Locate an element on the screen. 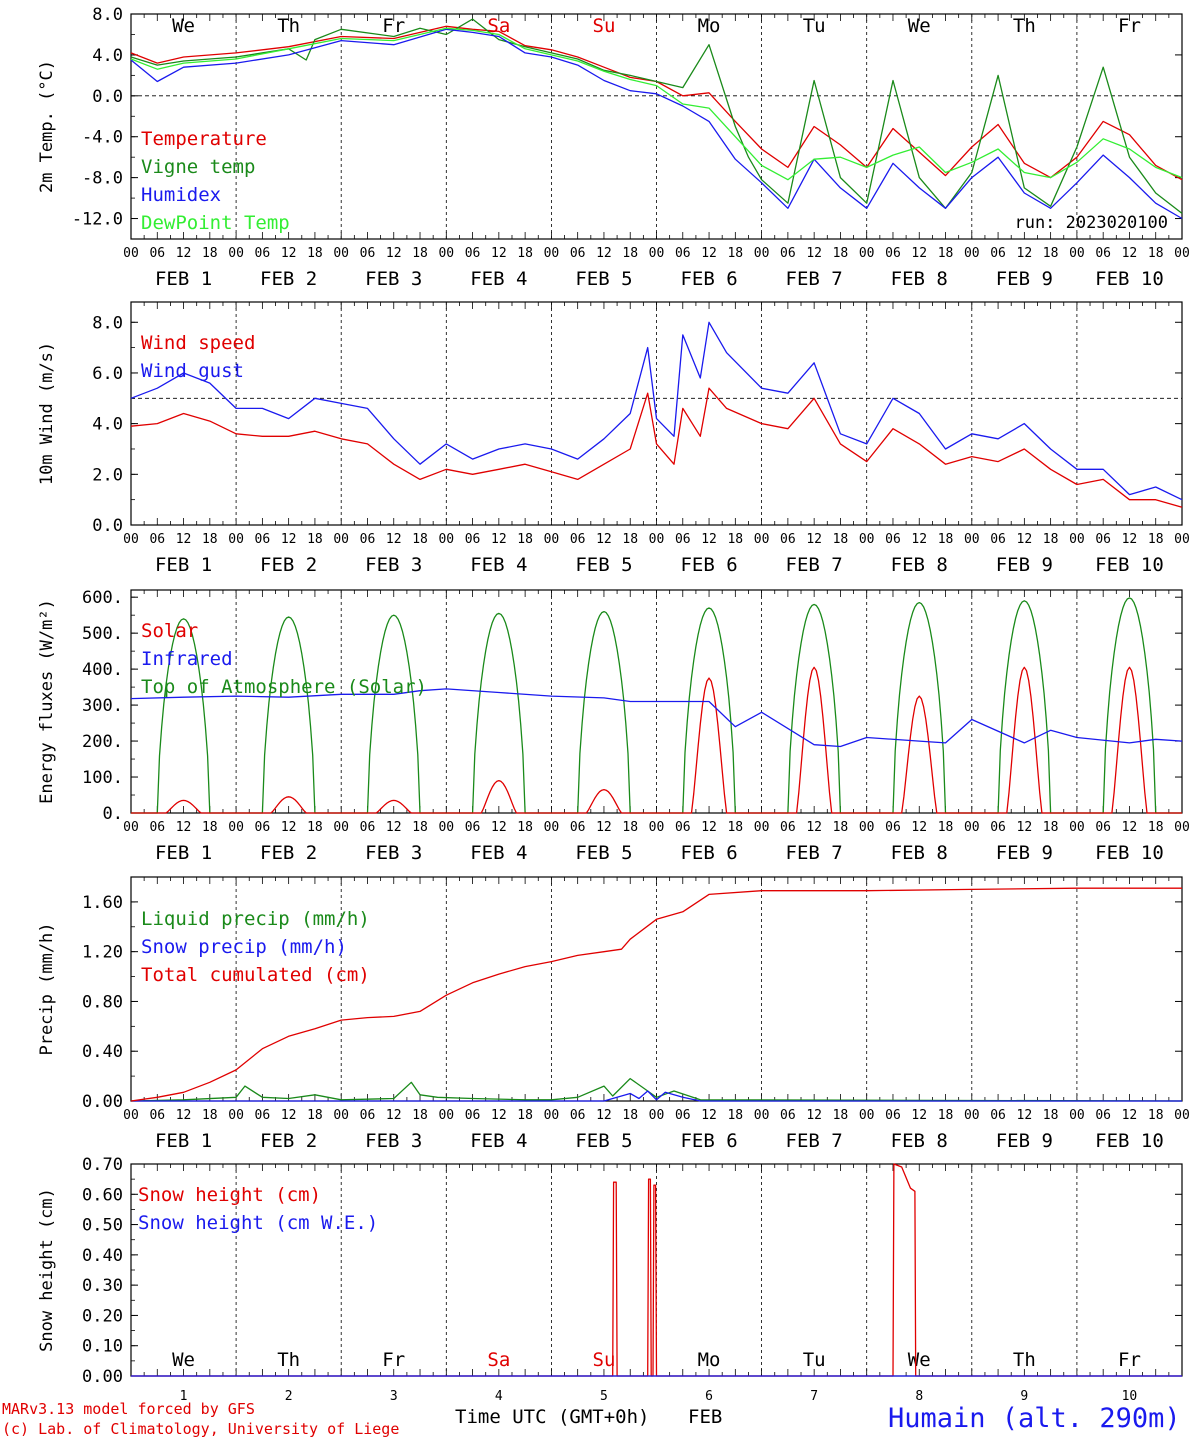  date-label: FEB 7 is located at coordinates (814, 565).